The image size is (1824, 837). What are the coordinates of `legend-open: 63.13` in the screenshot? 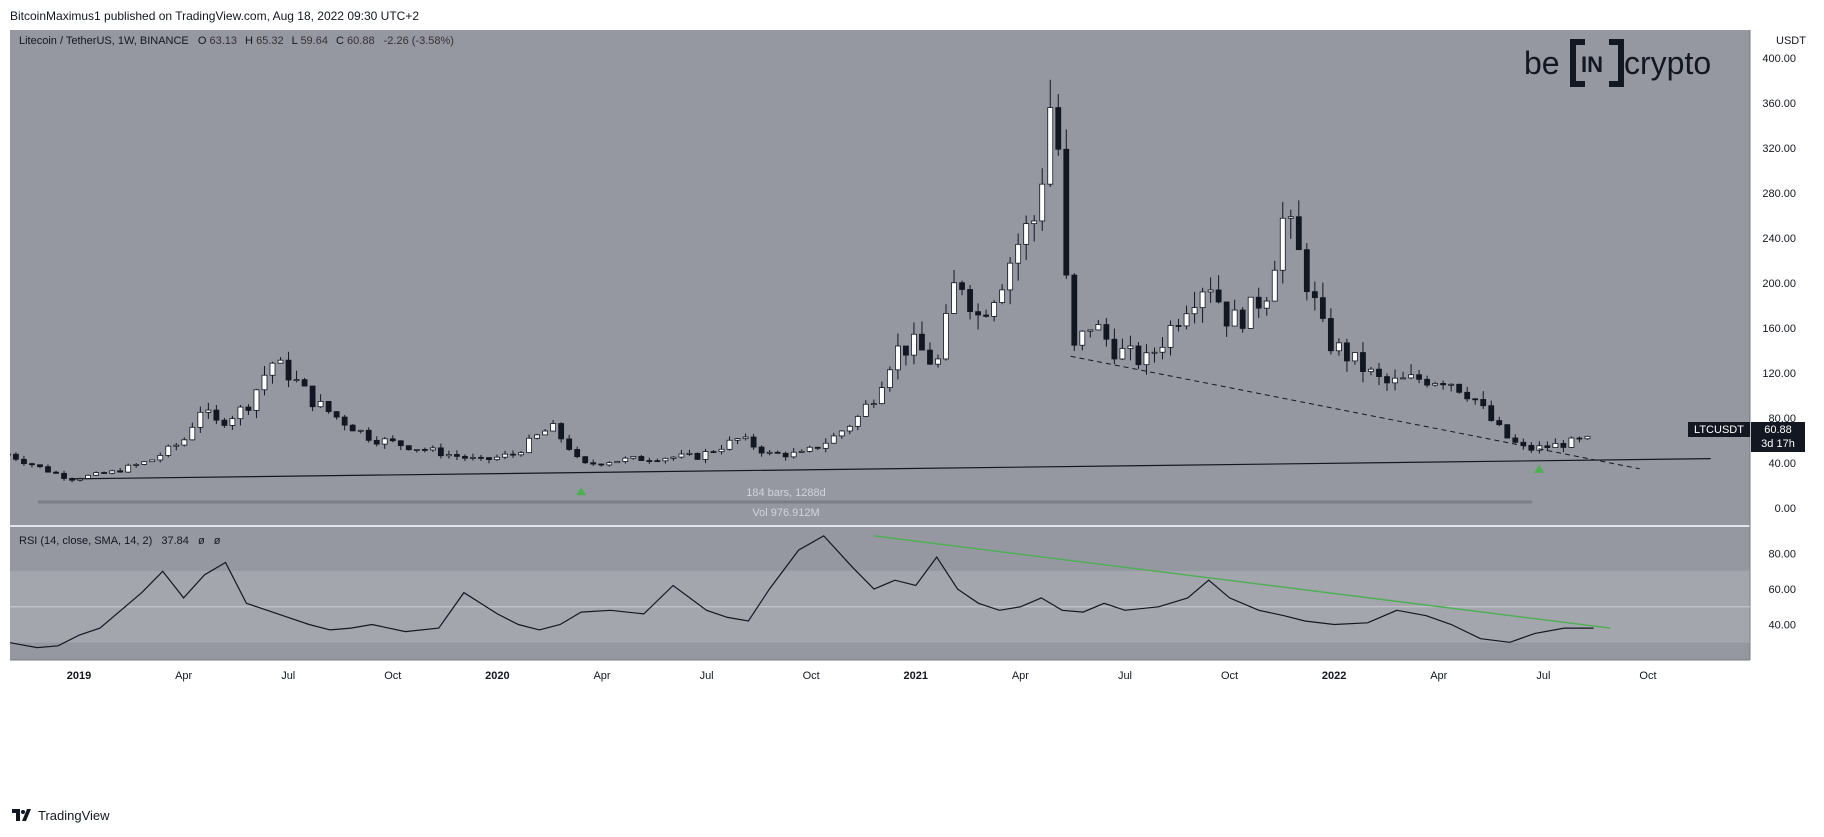 It's located at (223, 41).